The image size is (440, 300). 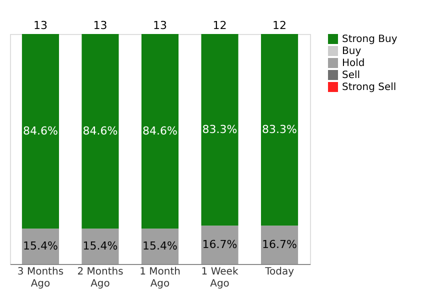 I want to click on legend-label: Strong Buy, so click(x=370, y=39).